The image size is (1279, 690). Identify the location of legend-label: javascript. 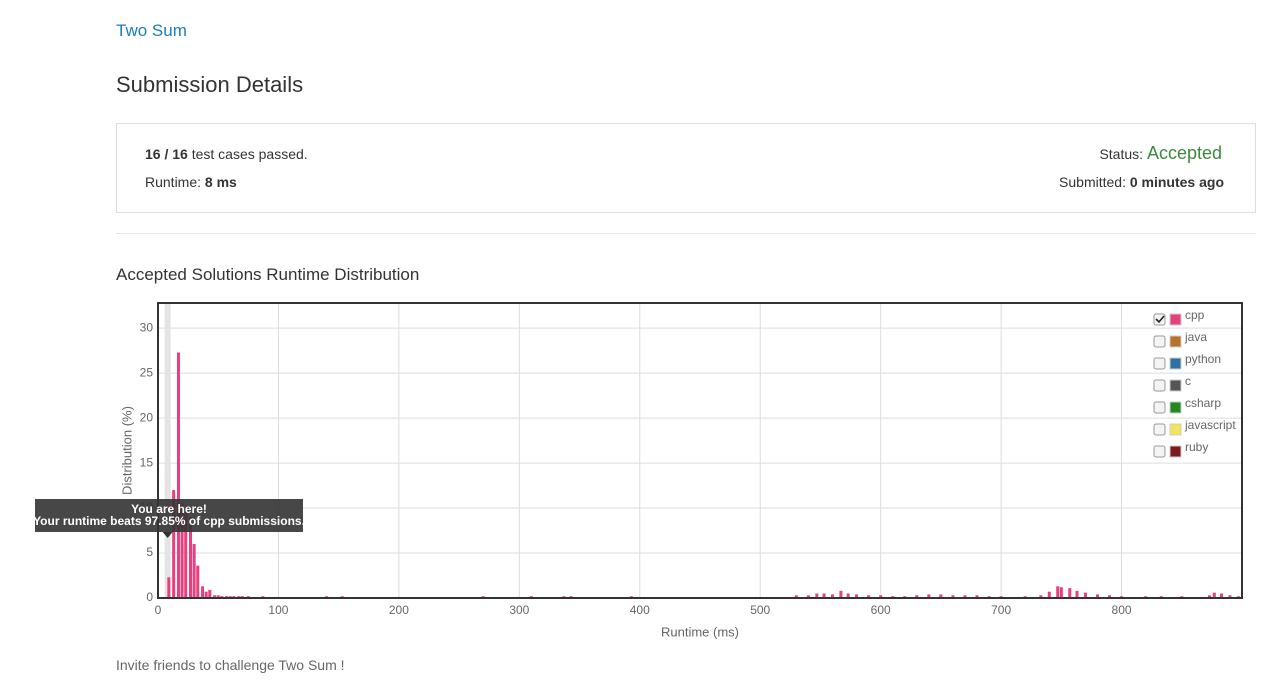
(1210, 425).